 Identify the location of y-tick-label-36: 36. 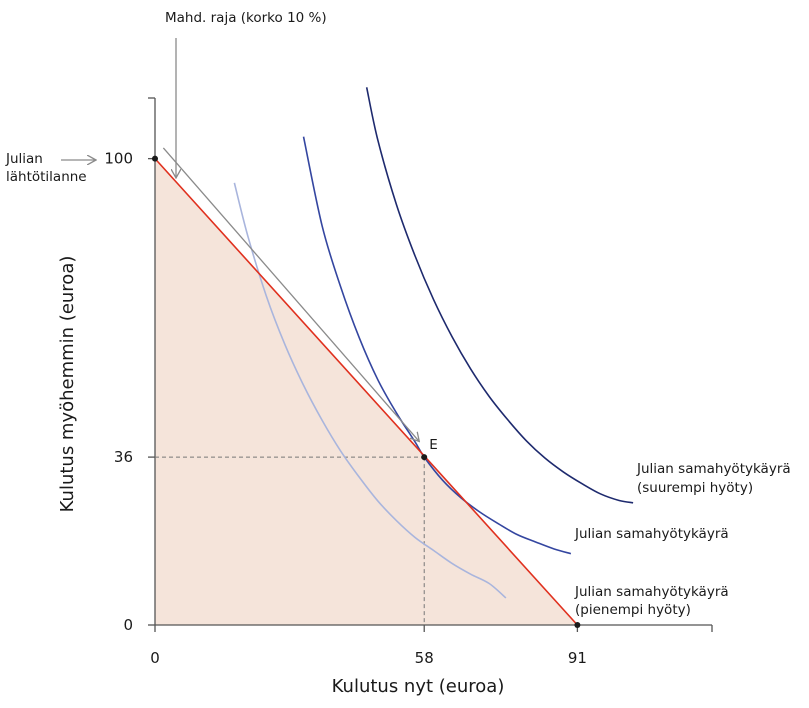
(123, 457).